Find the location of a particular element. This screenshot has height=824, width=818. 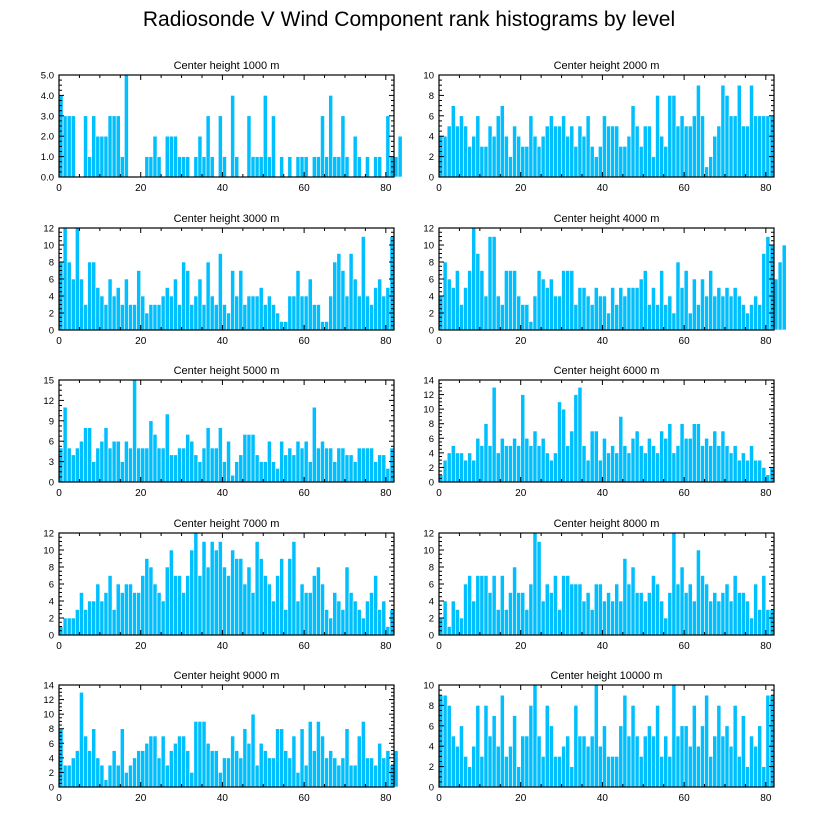

histogram-panel: Center height 7000 m 0 20 40 60 80 0 2 4 6 8 10 12 is located at coordinates (219, 585).